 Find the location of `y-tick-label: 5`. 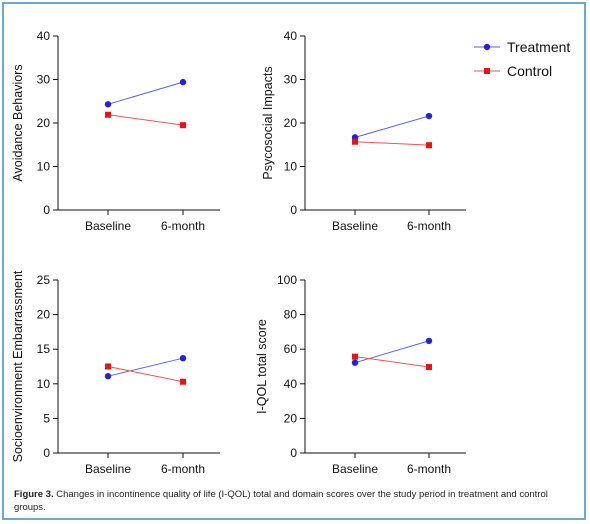

y-tick-label: 5 is located at coordinates (46, 418).